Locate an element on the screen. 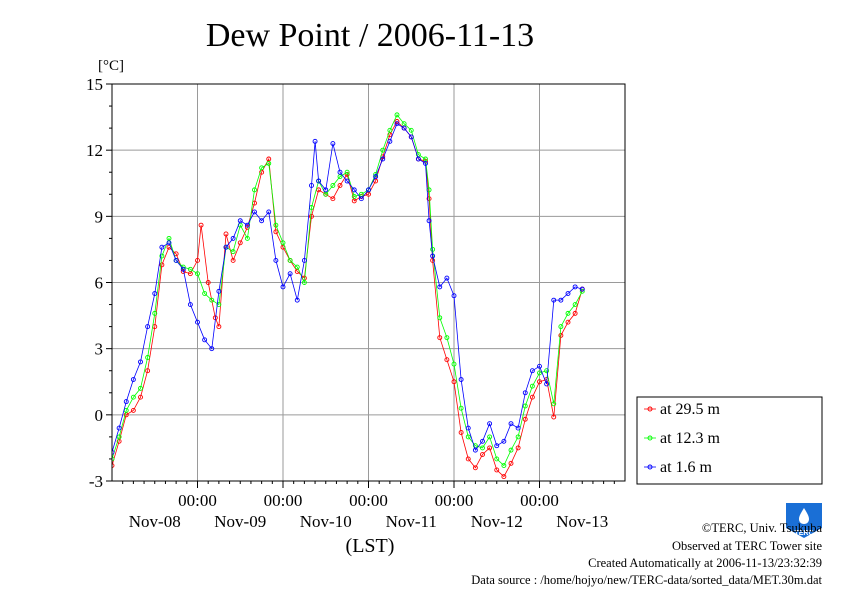 This screenshot has height=595, width=842. legend-label-1: at 12.3 m is located at coordinates (690, 438).